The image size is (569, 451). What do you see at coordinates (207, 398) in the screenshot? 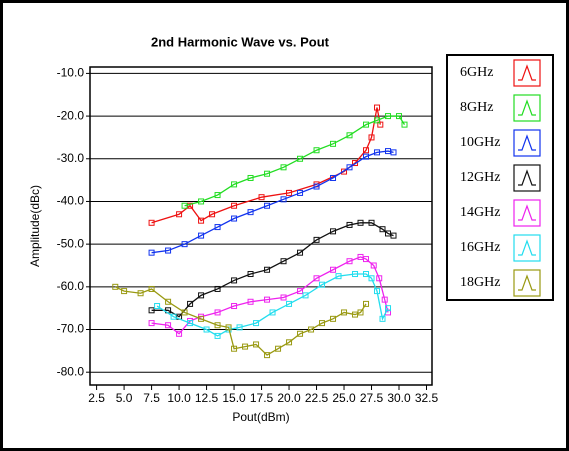
I see `x-tick-label: 12.5` at bounding box center [207, 398].